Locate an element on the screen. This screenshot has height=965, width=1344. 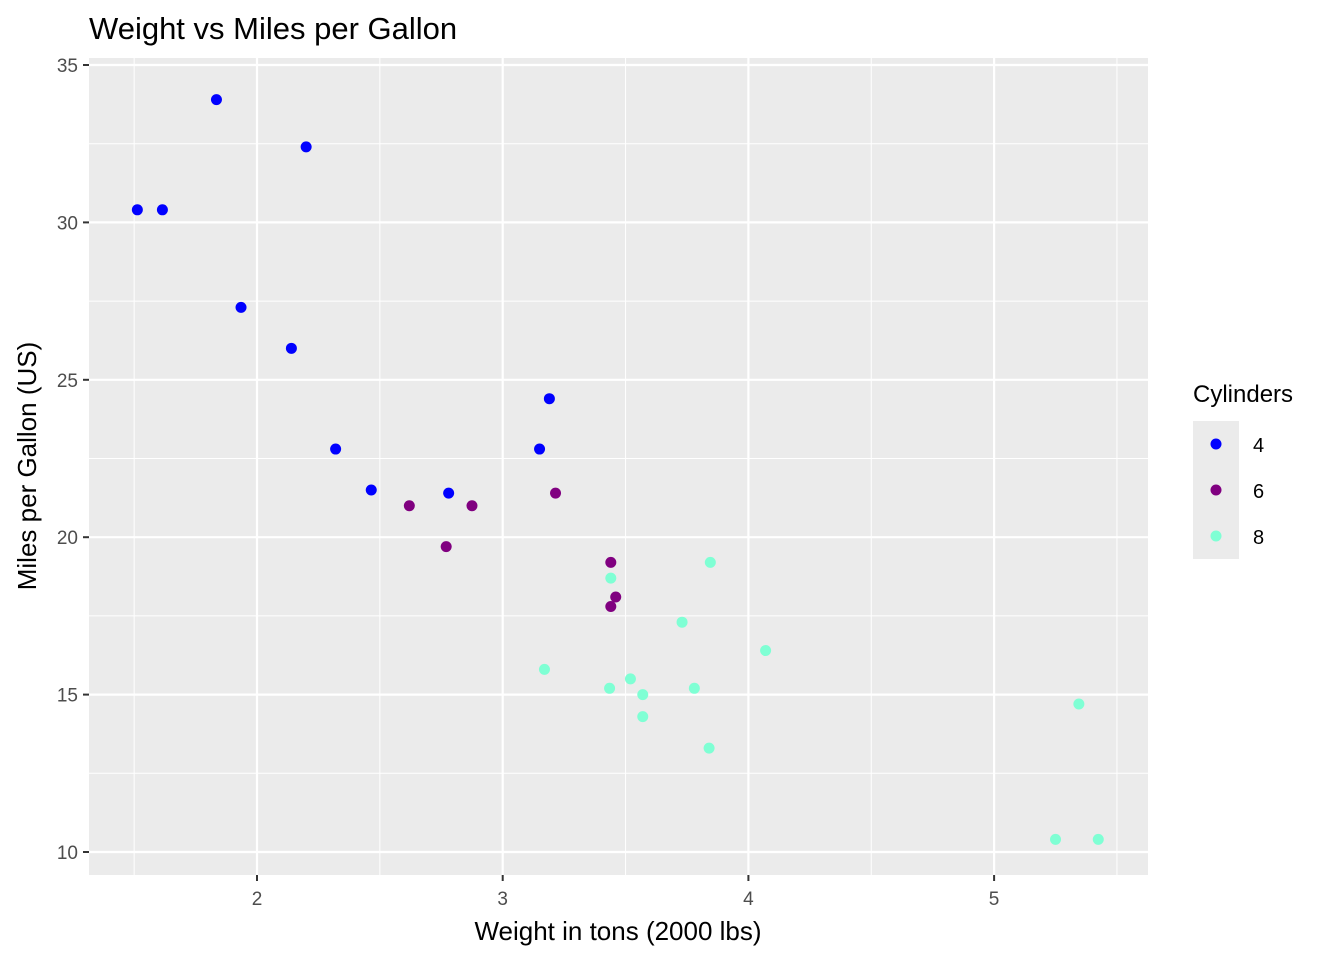
x-tick-label: 3 is located at coordinates (502, 899).